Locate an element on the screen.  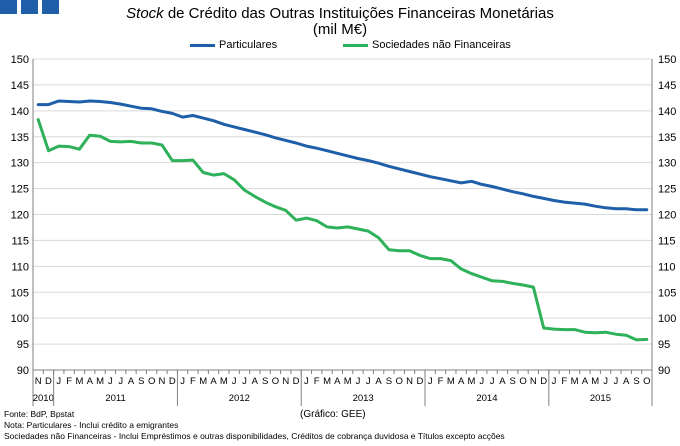
legend-item-particulares: Particulares is located at coordinates (233, 45).